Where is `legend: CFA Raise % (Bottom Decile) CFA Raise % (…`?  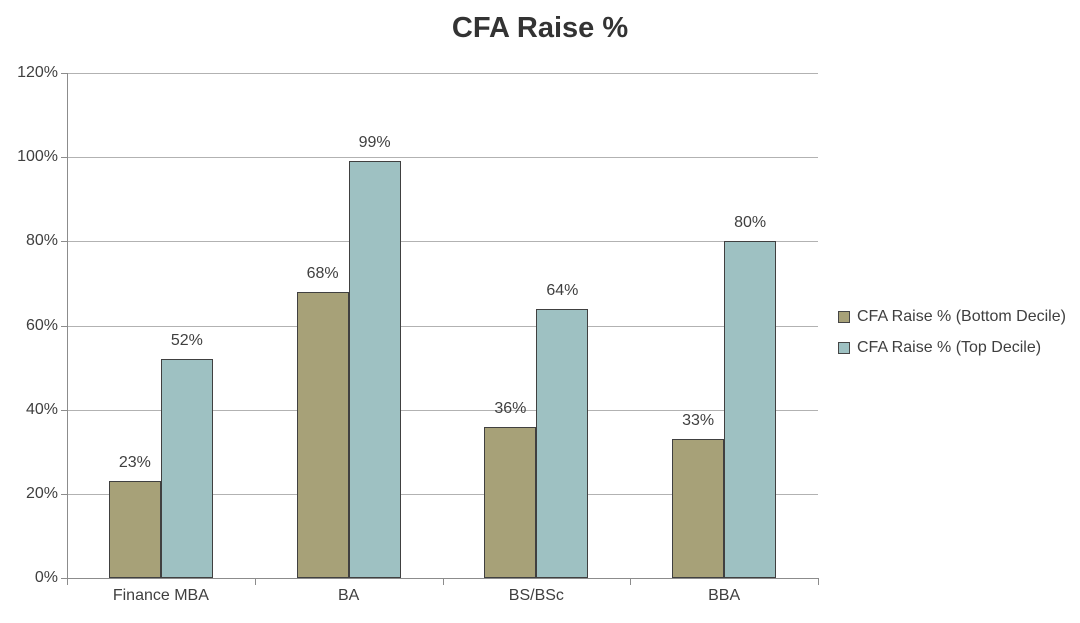 legend: CFA Raise % (Bottom Decile) CFA Raise % (… is located at coordinates (952, 332).